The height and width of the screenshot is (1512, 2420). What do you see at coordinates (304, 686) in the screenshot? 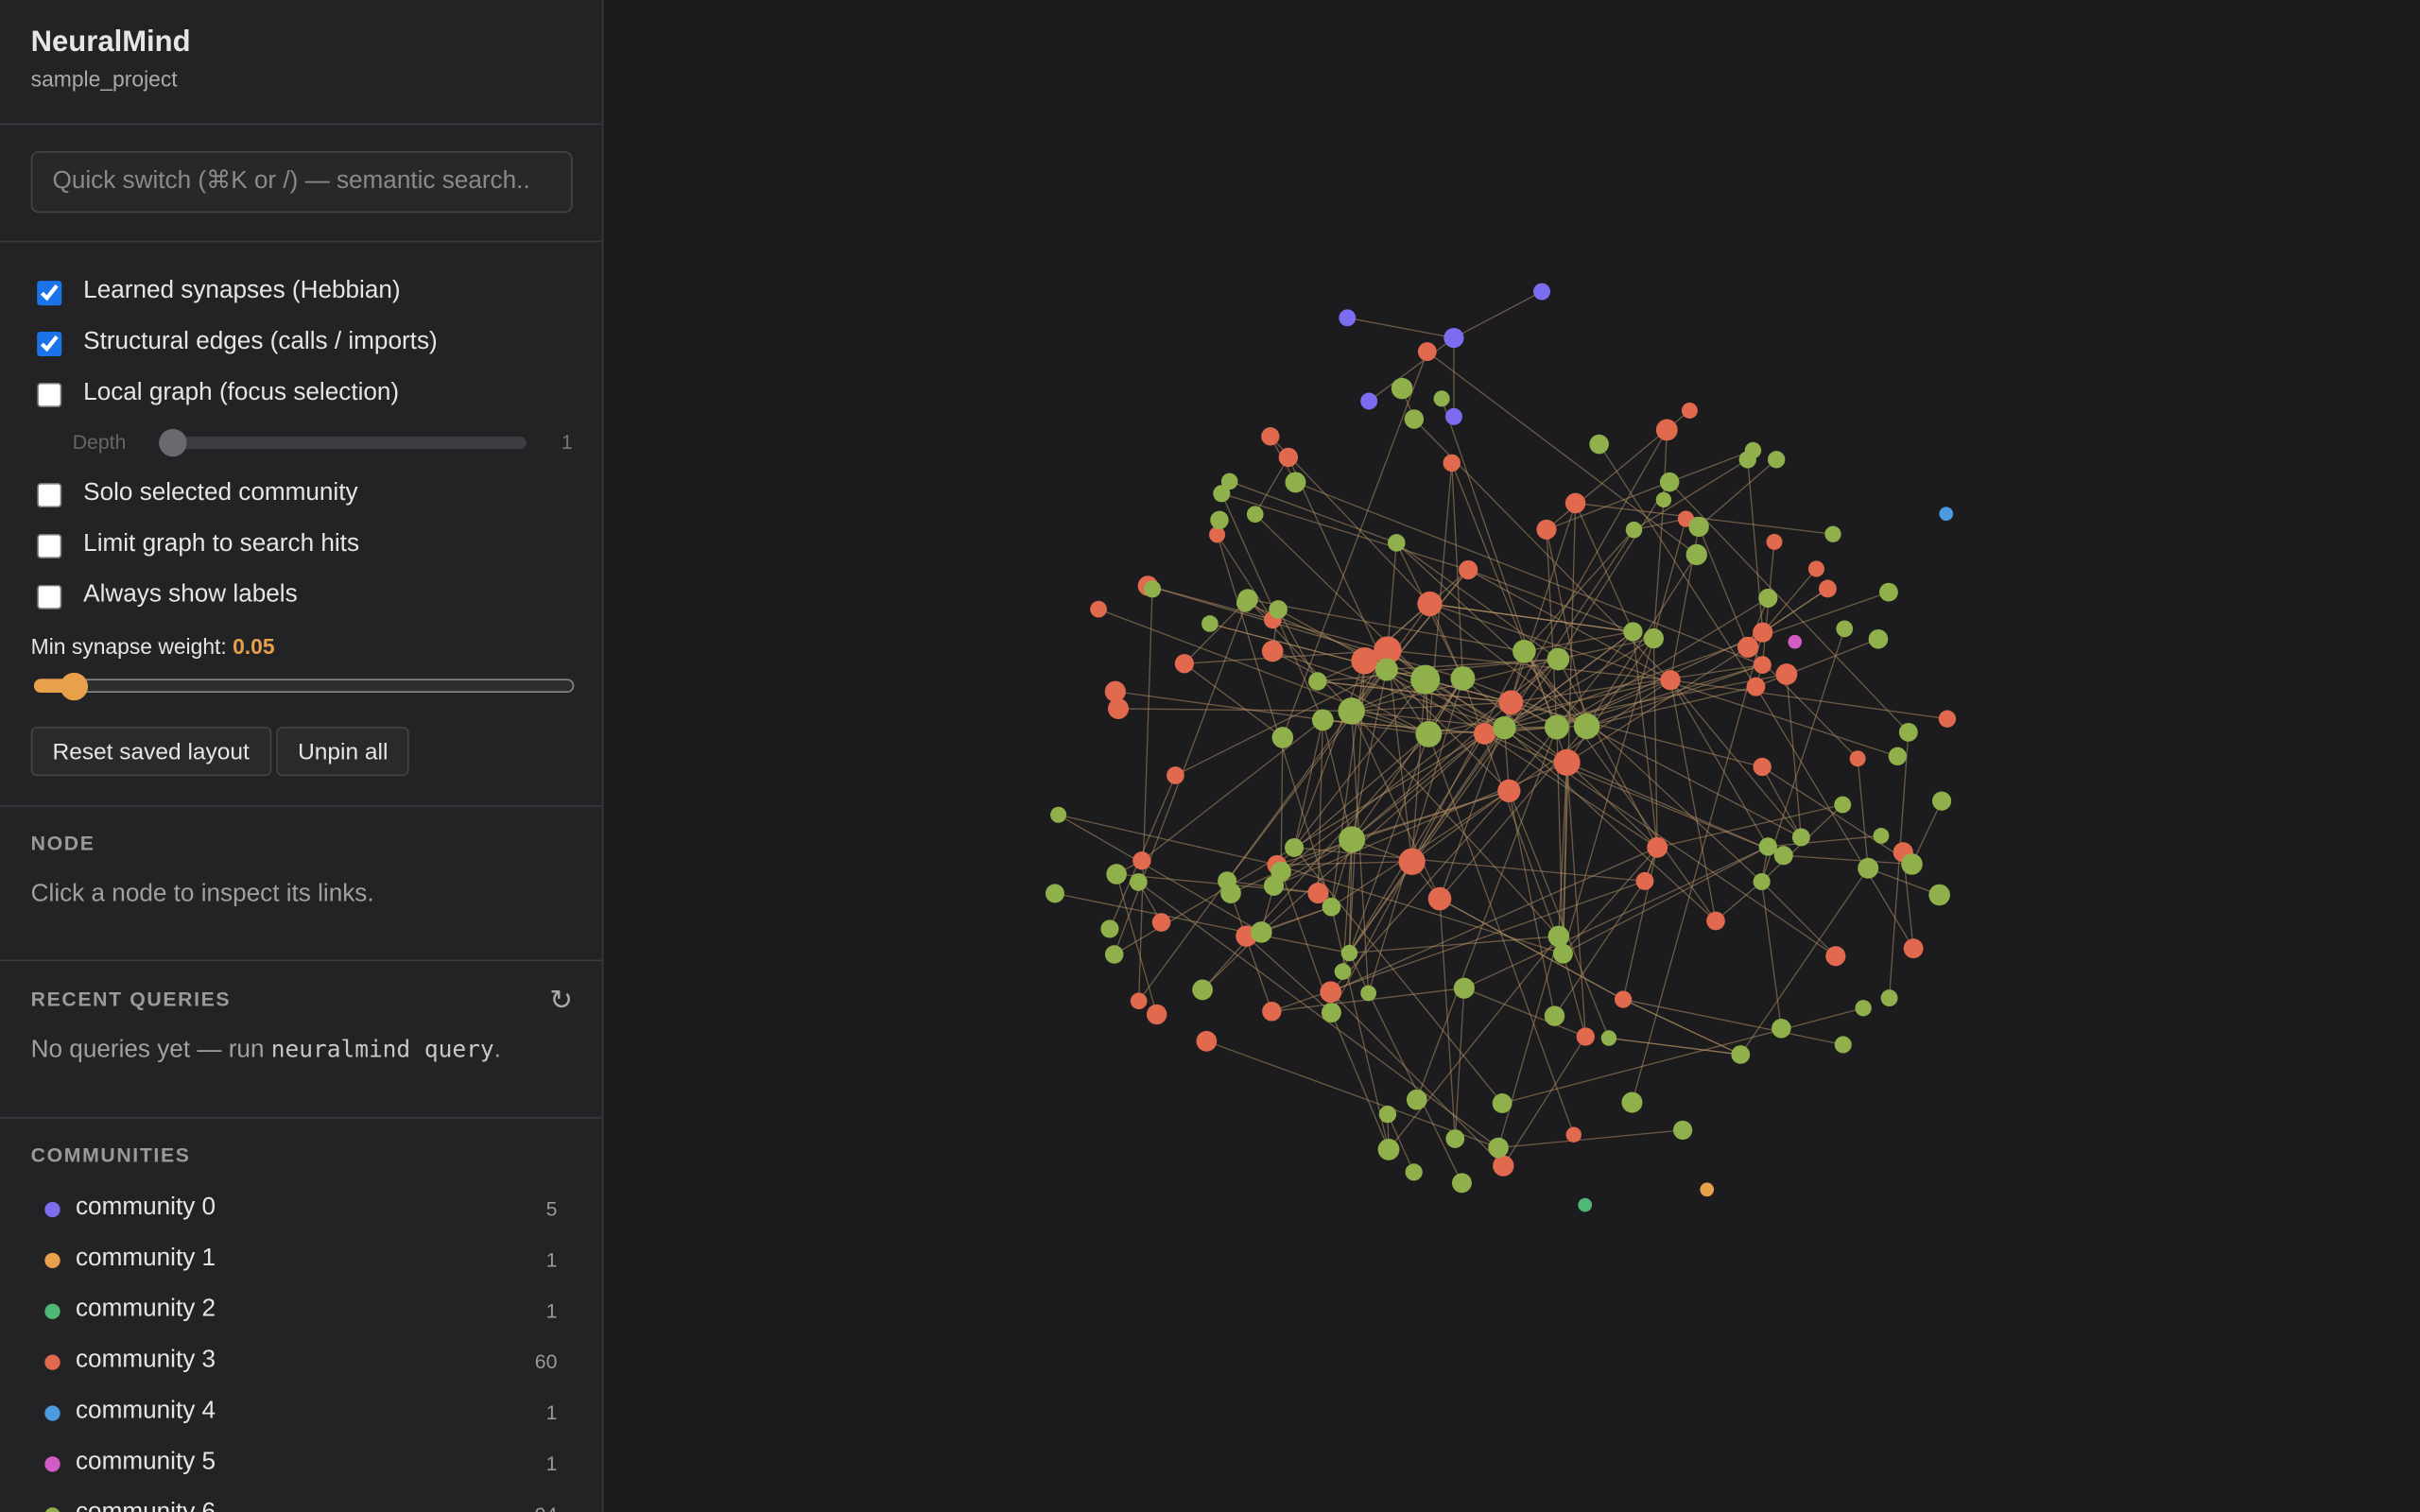
I see `weight-slider` at bounding box center [304, 686].